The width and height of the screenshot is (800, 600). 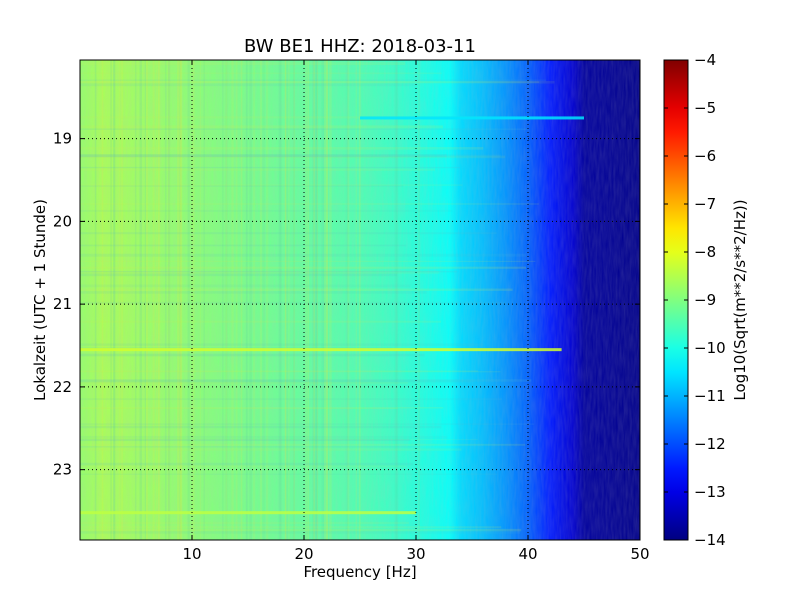 What do you see at coordinates (527, 554) in the screenshot?
I see `x-tick-label: 40` at bounding box center [527, 554].